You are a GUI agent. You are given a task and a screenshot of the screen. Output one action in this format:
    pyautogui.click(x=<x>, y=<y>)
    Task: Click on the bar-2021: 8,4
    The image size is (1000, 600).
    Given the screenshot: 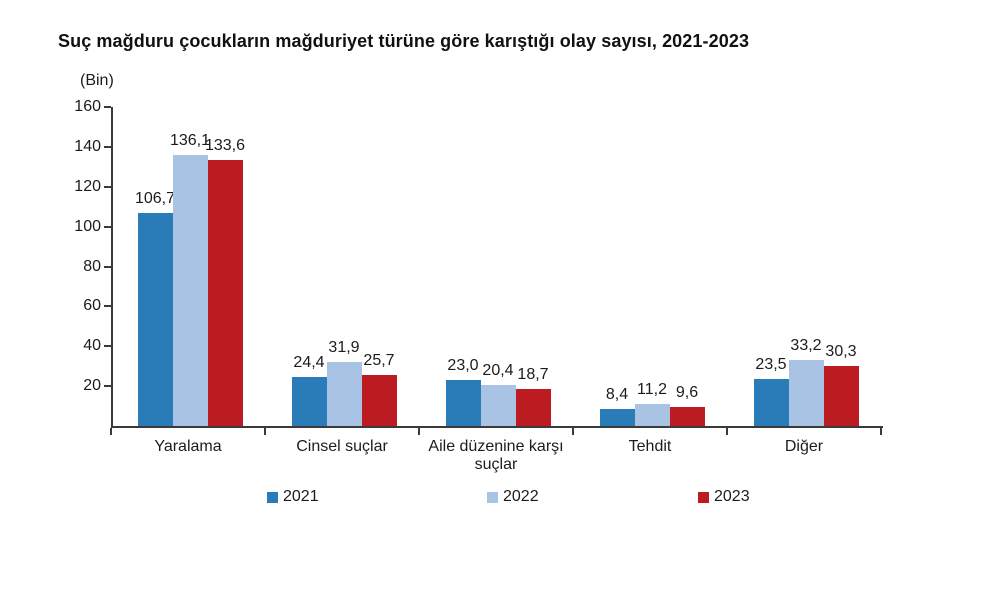 What is the action you would take?
    pyautogui.click(x=617, y=406)
    